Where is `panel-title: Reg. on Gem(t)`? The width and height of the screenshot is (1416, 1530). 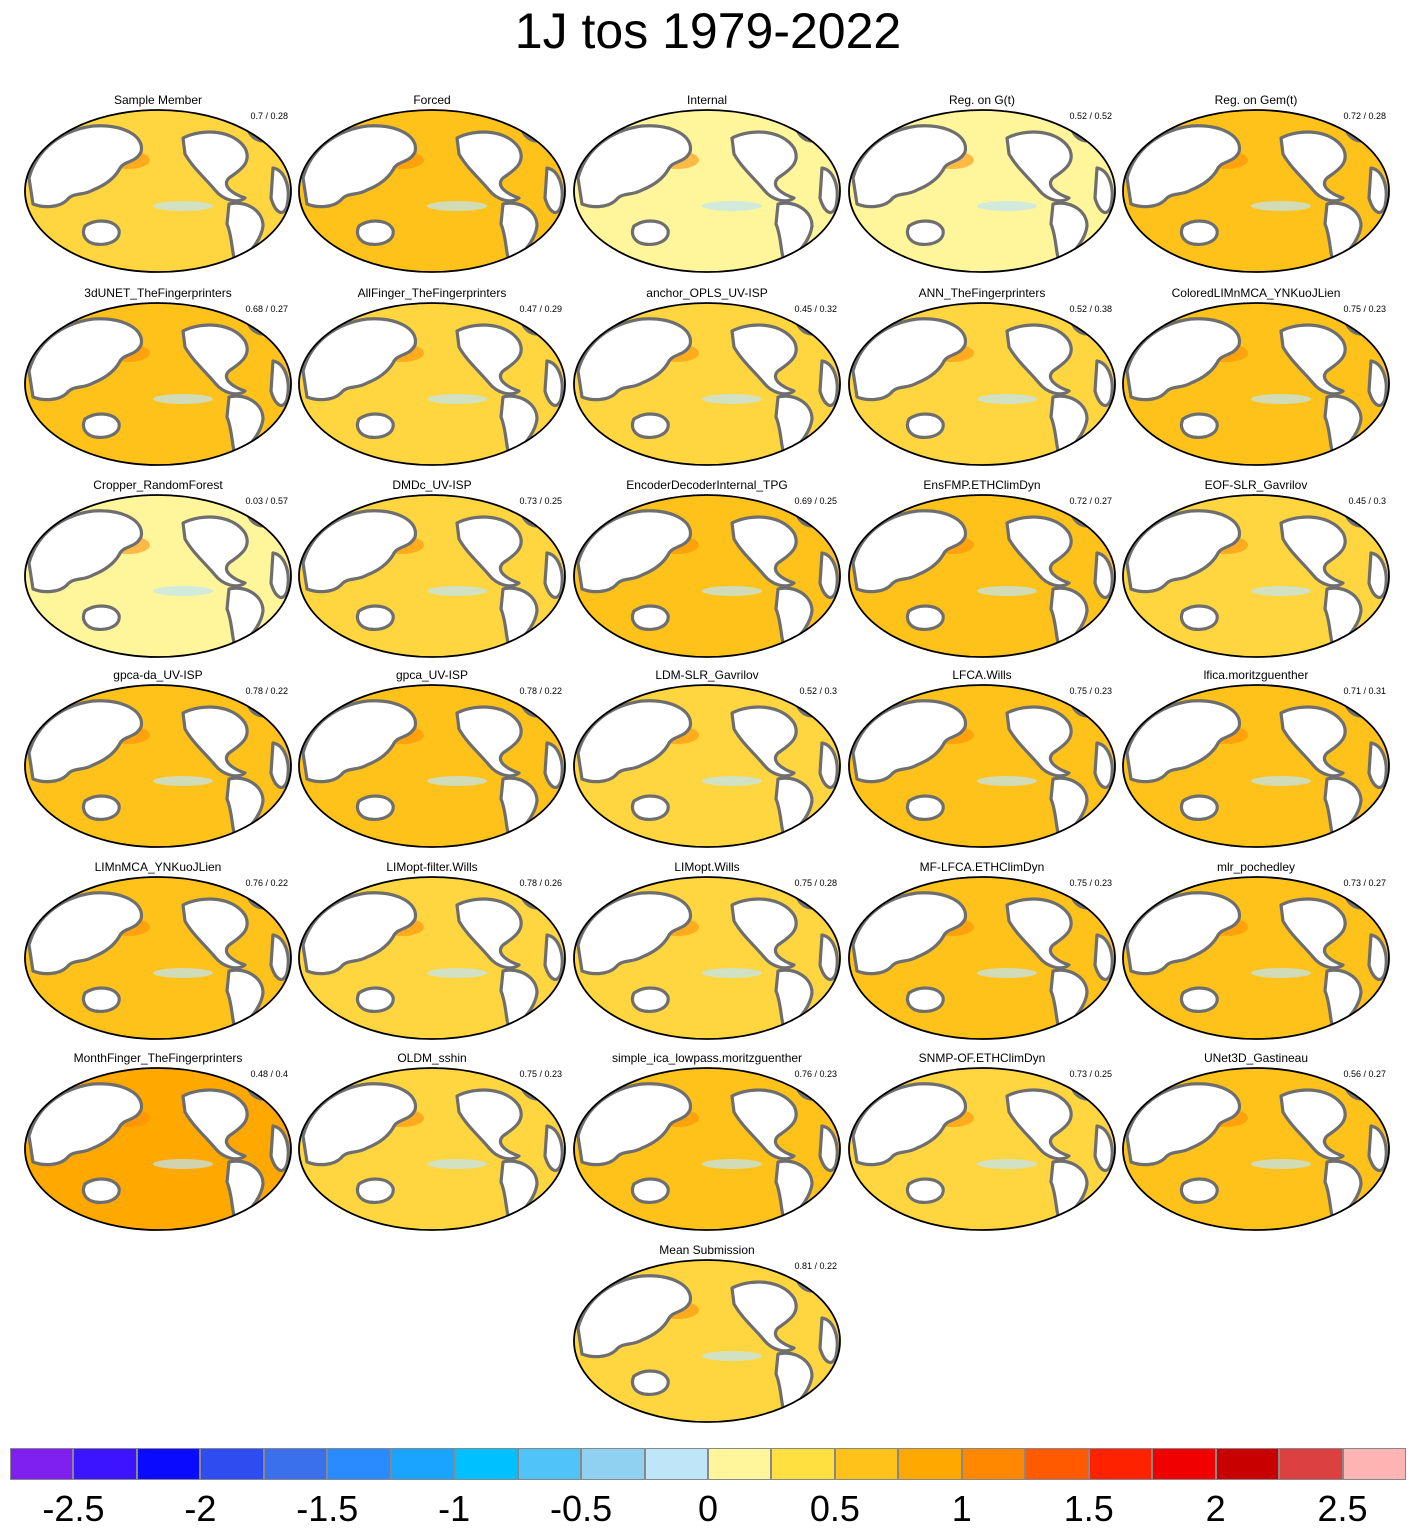
panel-title: Reg. on Gem(t) is located at coordinates (1256, 100).